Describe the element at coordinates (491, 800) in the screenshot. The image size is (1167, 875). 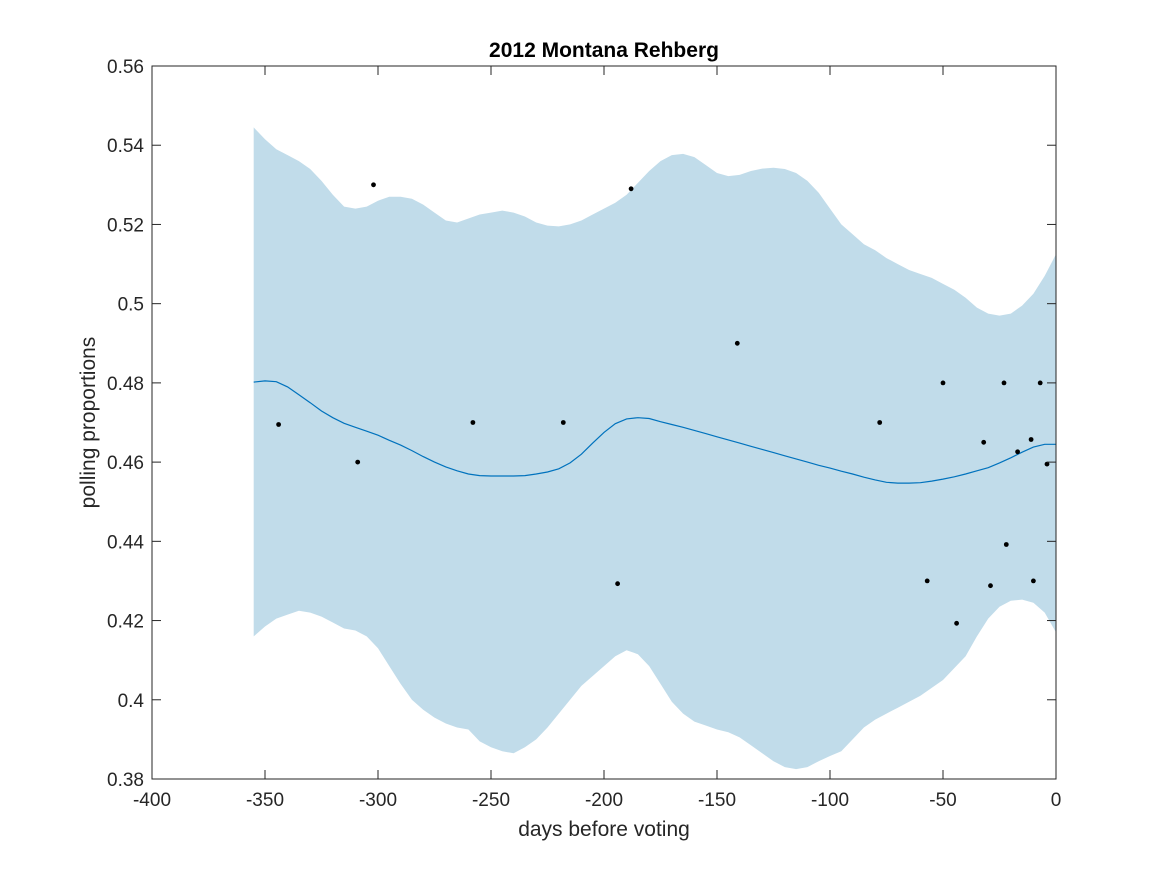
I see `x-tick-label: -250` at that location.